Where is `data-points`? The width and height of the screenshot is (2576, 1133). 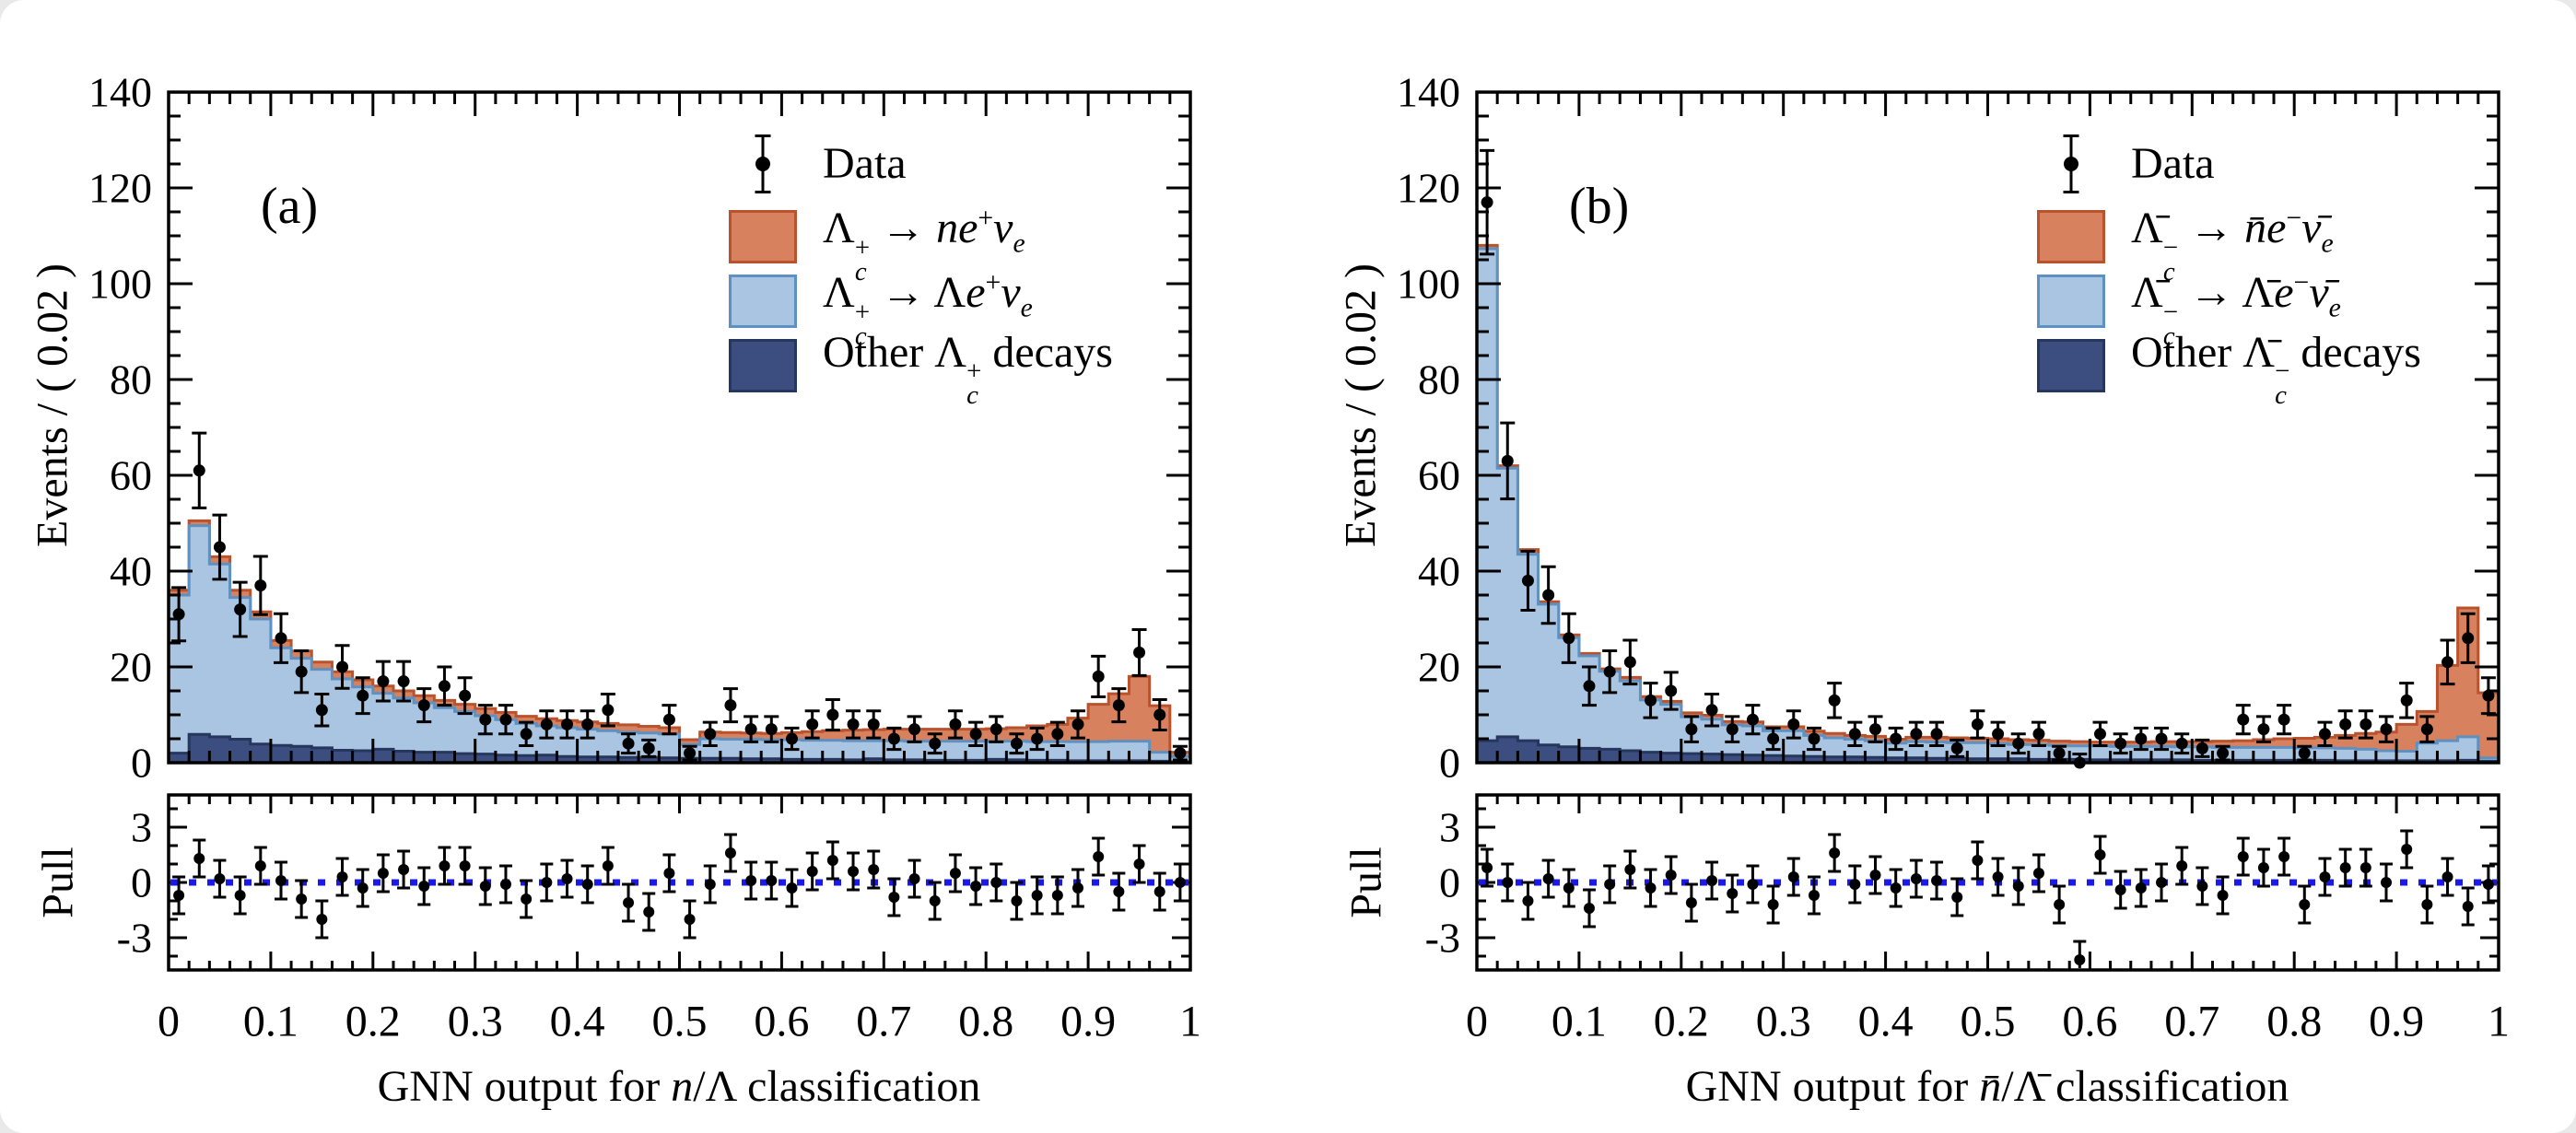 data-points is located at coordinates (679, 596).